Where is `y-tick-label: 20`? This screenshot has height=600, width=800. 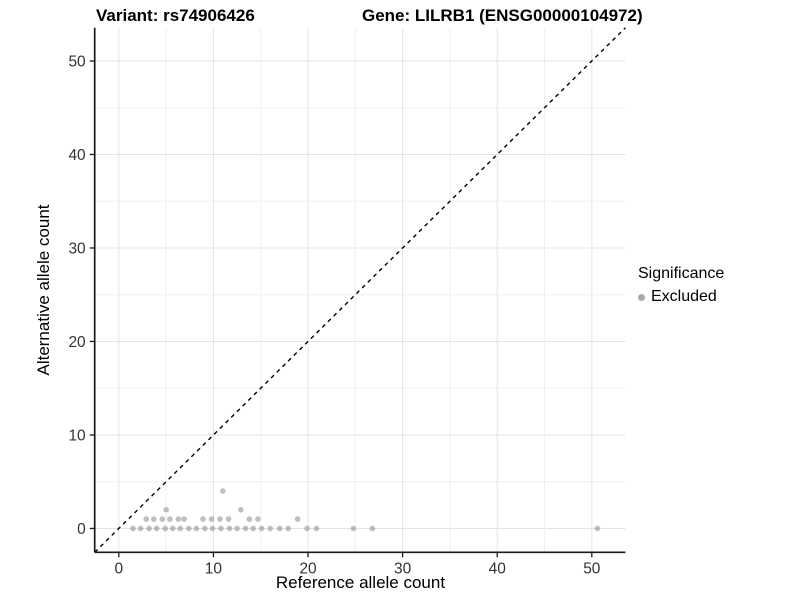 y-tick-label: 20 is located at coordinates (77, 342).